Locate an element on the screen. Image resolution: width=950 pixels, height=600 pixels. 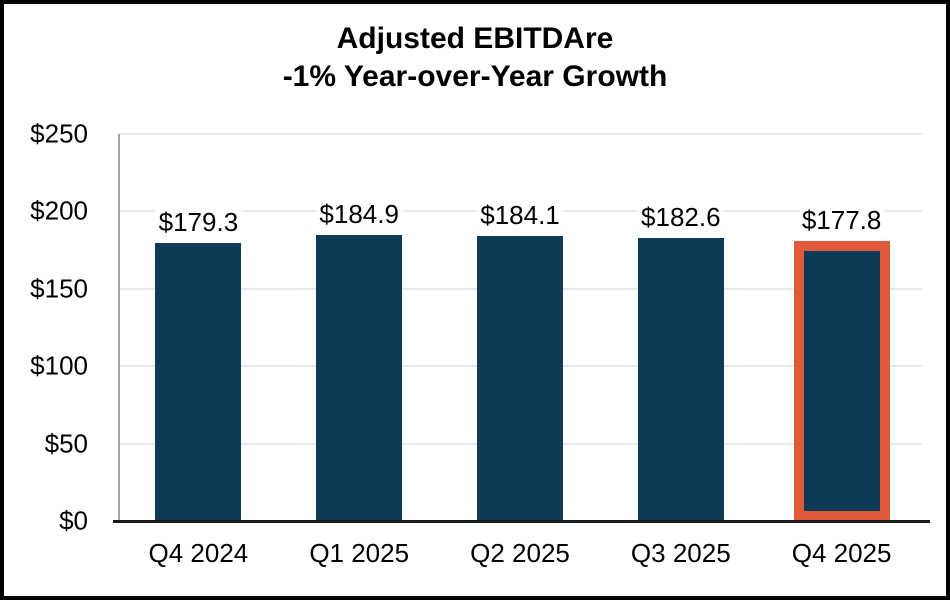
bar-value-label: $177.8 is located at coordinates (841, 219).